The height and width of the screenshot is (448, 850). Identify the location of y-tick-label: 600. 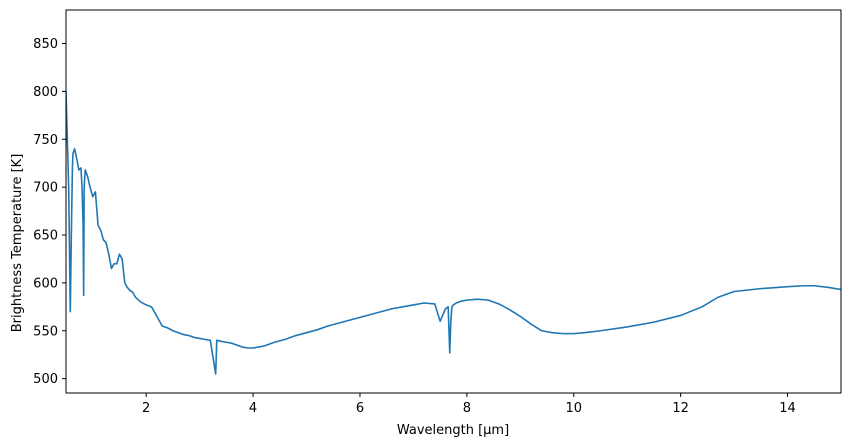
(45, 283).